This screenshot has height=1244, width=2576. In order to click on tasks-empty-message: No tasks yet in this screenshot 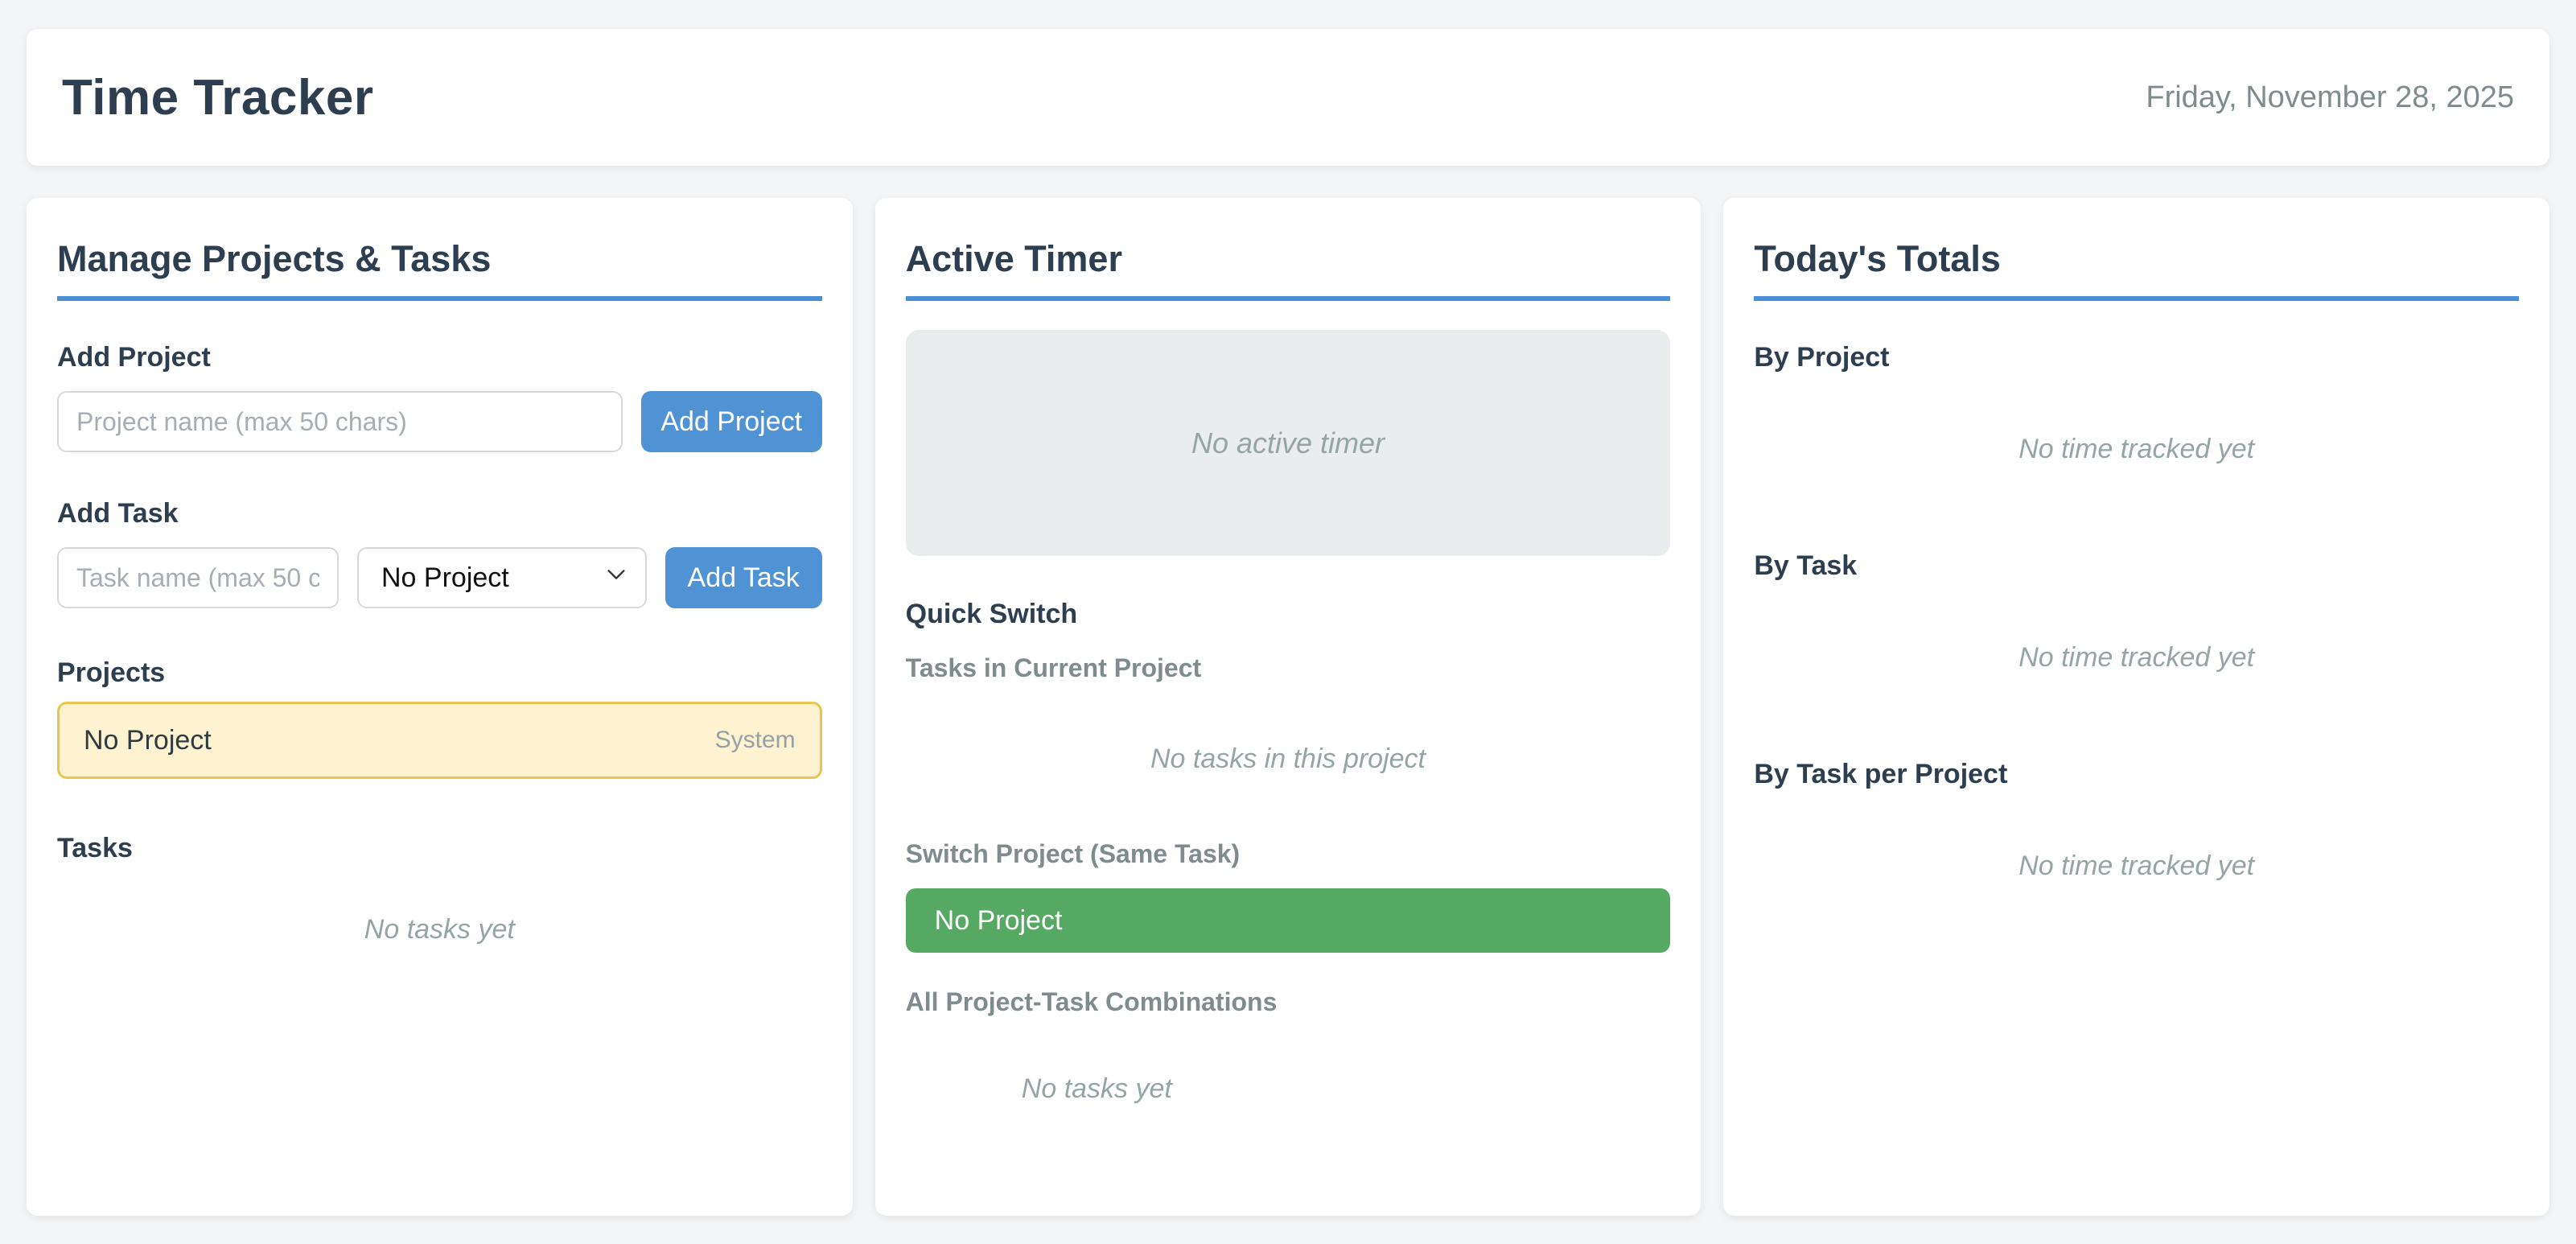, I will do `click(439, 929)`.